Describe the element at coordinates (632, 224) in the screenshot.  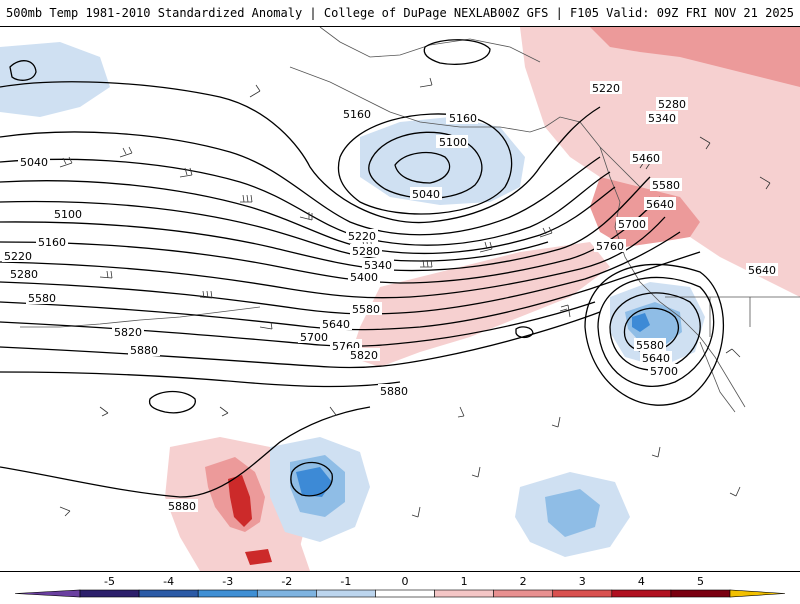
I see `contour-label: 5700` at that location.